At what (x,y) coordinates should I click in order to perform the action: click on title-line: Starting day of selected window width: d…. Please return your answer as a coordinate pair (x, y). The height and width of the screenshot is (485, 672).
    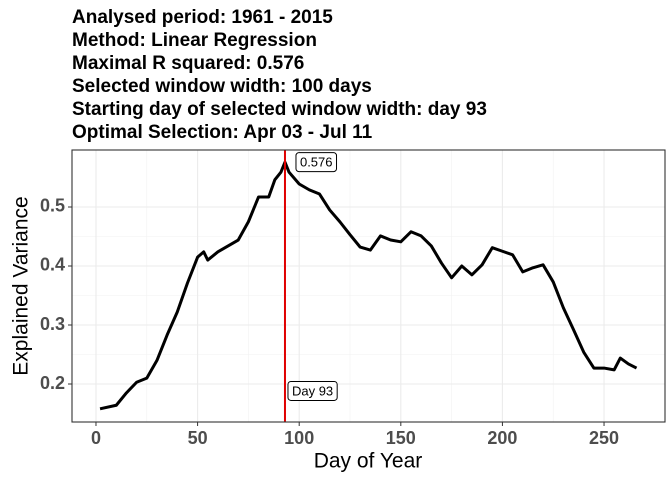
    Looking at the image, I should click on (279, 109).